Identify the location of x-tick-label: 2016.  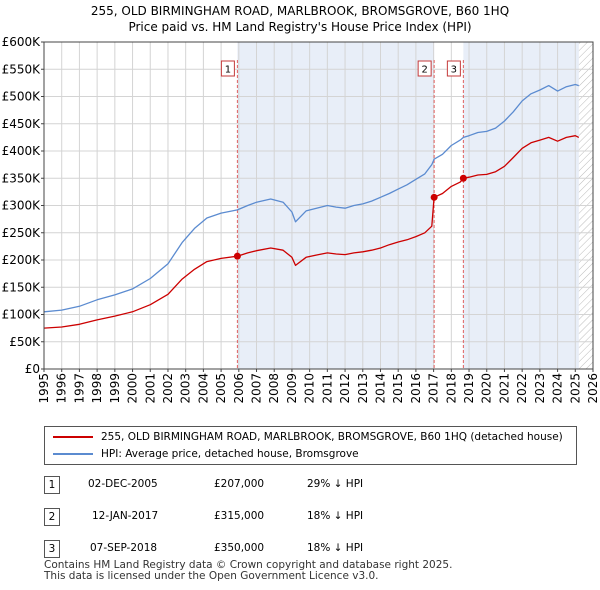
(416, 388).